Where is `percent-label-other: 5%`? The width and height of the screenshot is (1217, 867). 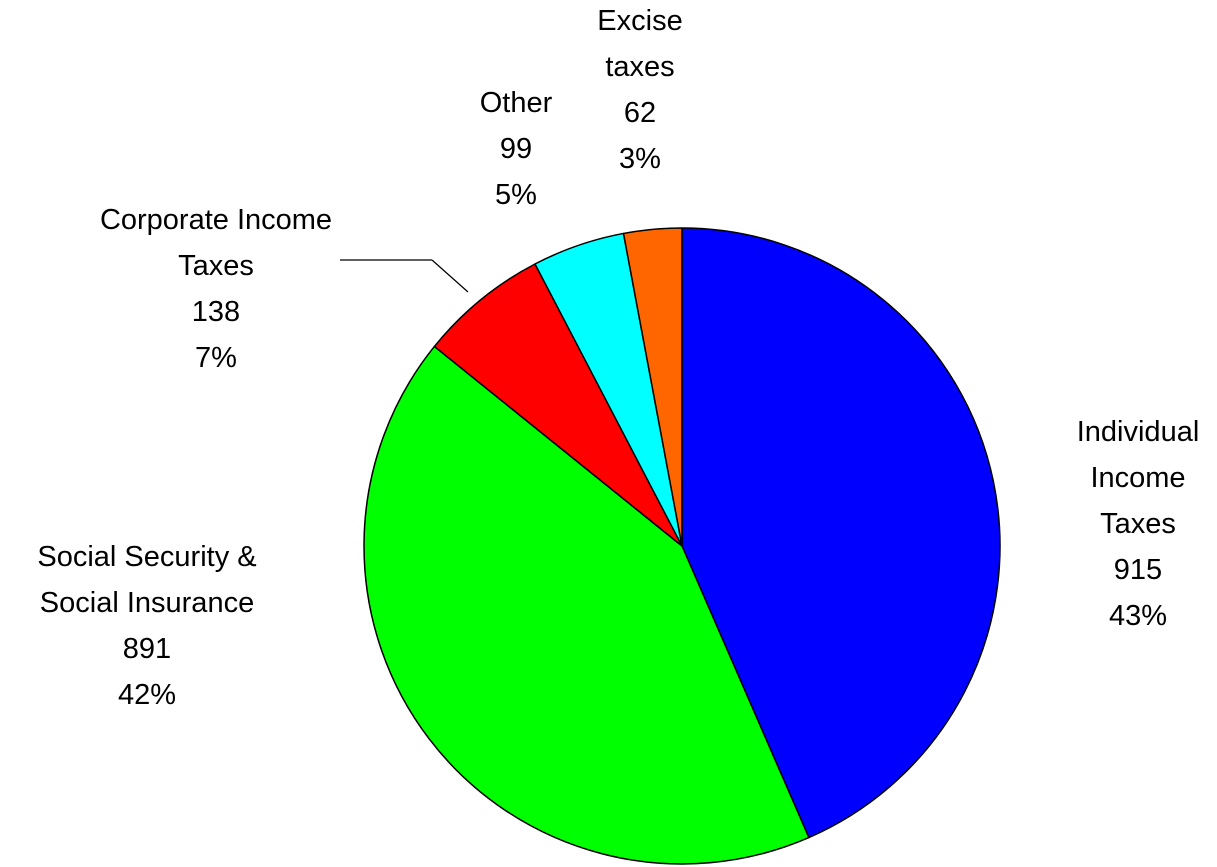 percent-label-other: 5% is located at coordinates (516, 195).